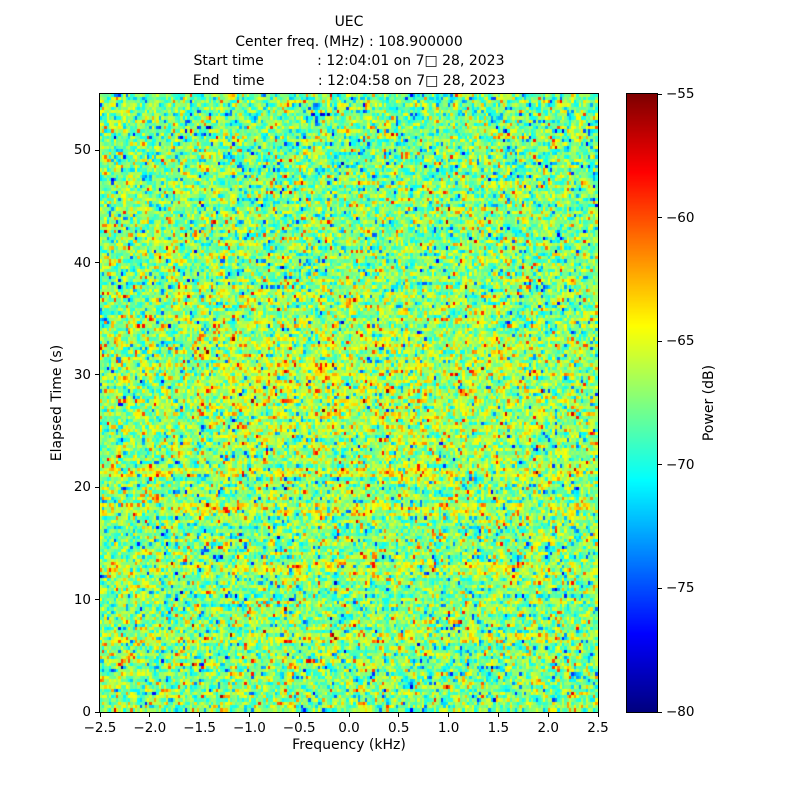  I want to click on x-tick-label: 1.0, so click(448, 728).